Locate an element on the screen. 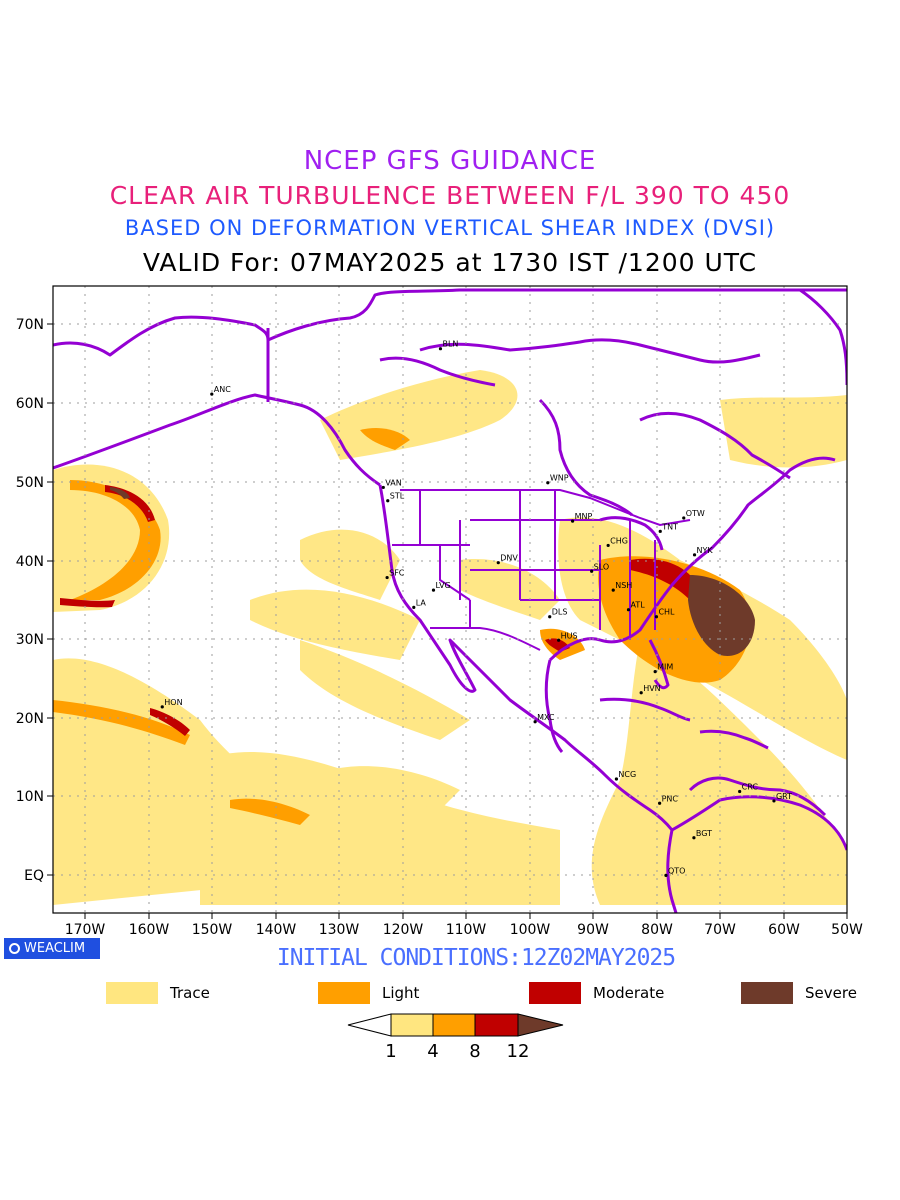  logo-text: WEACLIM is located at coordinates (55, 948).